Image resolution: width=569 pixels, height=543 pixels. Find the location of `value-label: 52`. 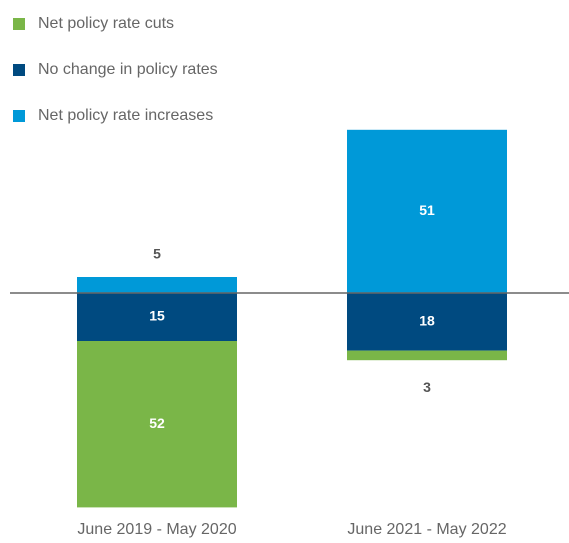

value-label: 52 is located at coordinates (157, 423).